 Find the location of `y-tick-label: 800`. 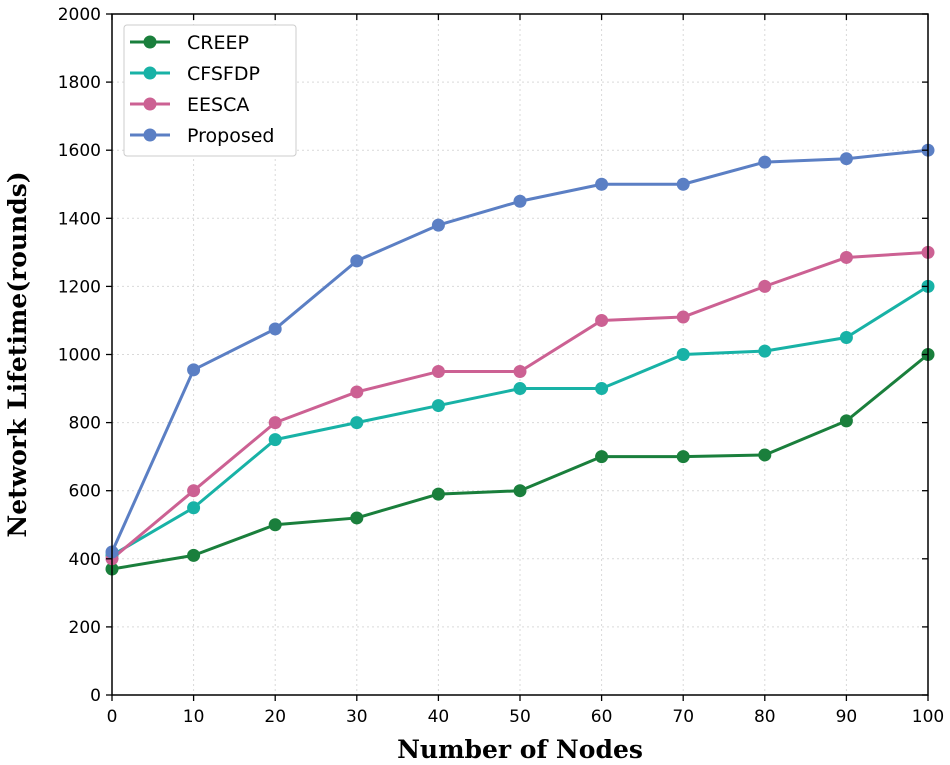

y-tick-label: 800 is located at coordinates (85, 424).